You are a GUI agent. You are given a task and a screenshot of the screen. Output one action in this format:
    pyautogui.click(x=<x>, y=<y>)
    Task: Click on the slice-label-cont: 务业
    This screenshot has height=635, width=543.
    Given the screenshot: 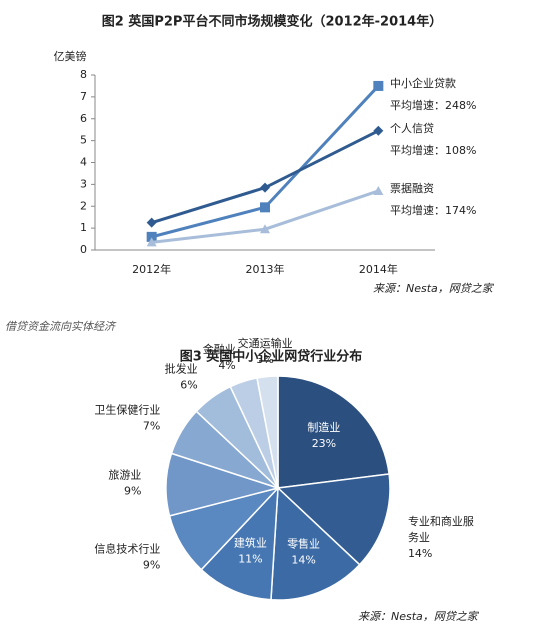 What is the action you would take?
    pyautogui.click(x=419, y=537)
    